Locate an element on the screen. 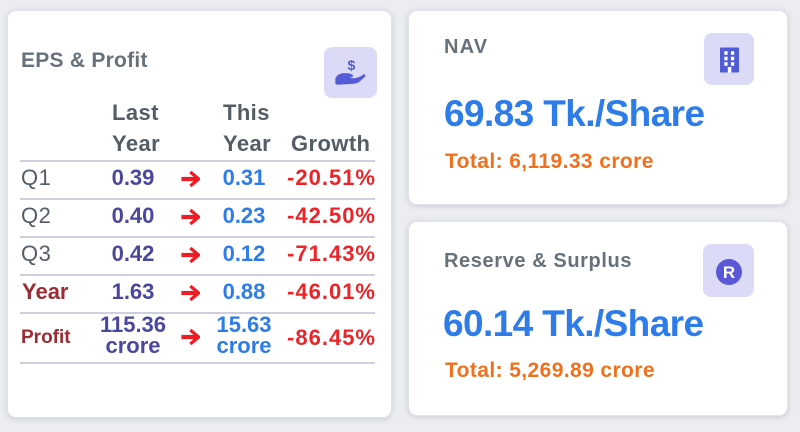 This screenshot has height=432, width=800. svg-text: R is located at coordinates (729, 272).